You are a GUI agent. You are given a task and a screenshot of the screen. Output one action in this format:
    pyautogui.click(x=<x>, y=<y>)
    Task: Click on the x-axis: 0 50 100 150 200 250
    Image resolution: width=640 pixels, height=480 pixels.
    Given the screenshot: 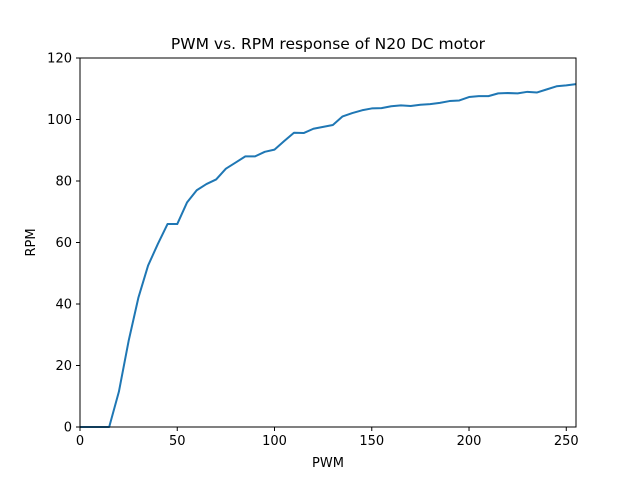 What is the action you would take?
    pyautogui.click(x=327, y=438)
    